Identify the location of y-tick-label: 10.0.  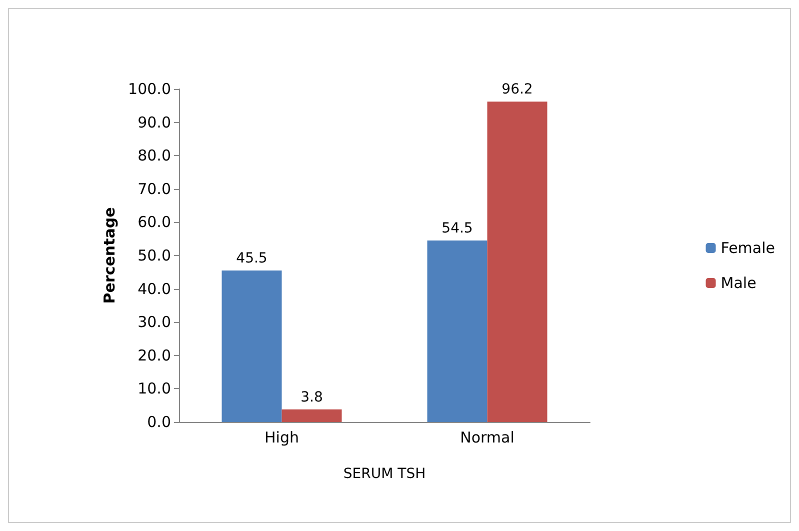
(154, 389).